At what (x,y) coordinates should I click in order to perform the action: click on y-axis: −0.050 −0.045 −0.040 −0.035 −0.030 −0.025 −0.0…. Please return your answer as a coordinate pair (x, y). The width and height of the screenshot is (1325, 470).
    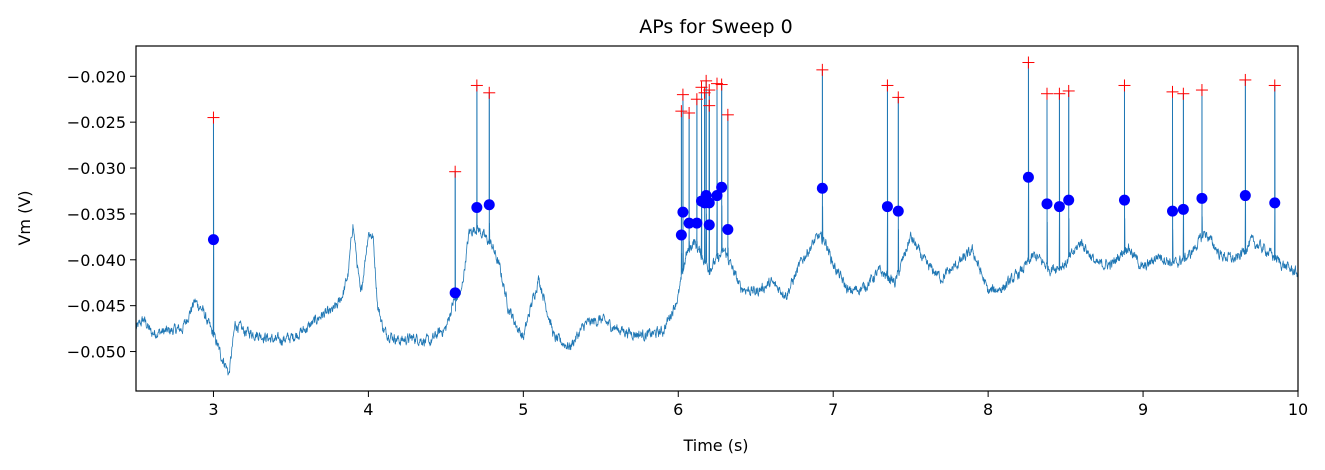
    Looking at the image, I should click on (101, 214).